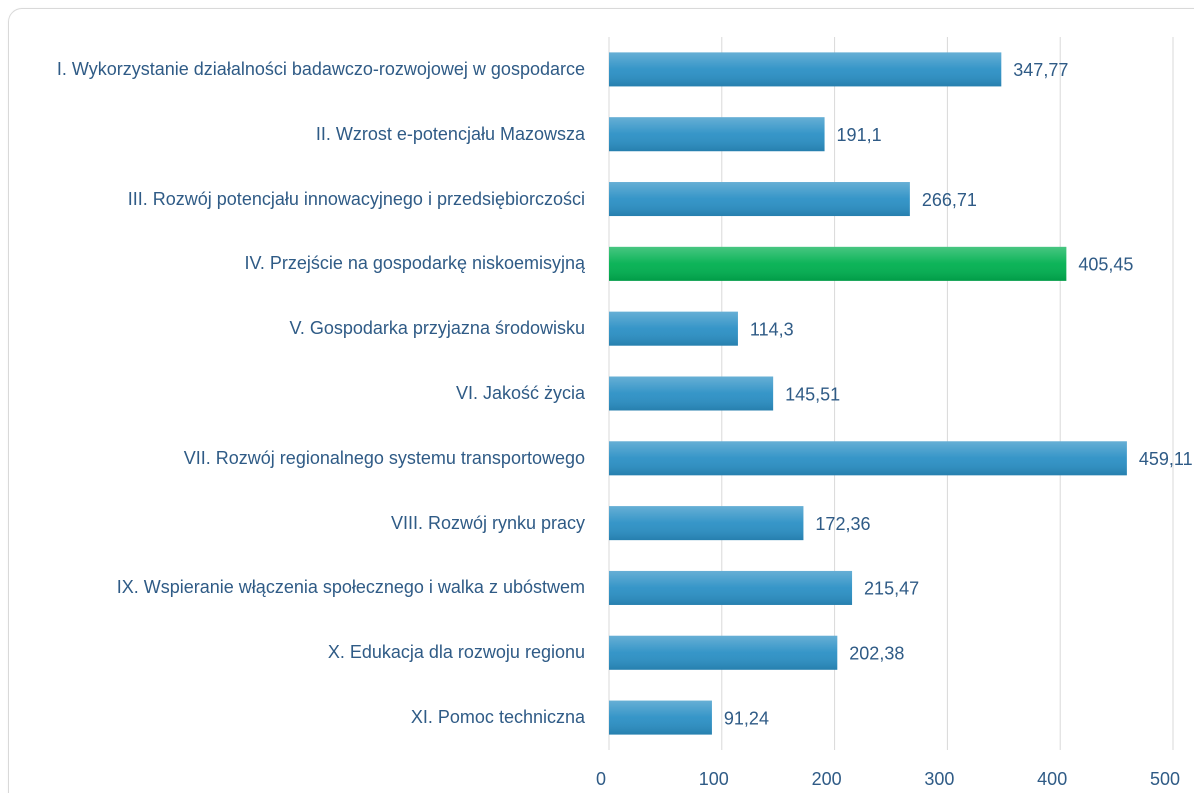 The image size is (1194, 793). Describe the element at coordinates (842, 524) in the screenshot. I see `value-label: 172,36` at that location.